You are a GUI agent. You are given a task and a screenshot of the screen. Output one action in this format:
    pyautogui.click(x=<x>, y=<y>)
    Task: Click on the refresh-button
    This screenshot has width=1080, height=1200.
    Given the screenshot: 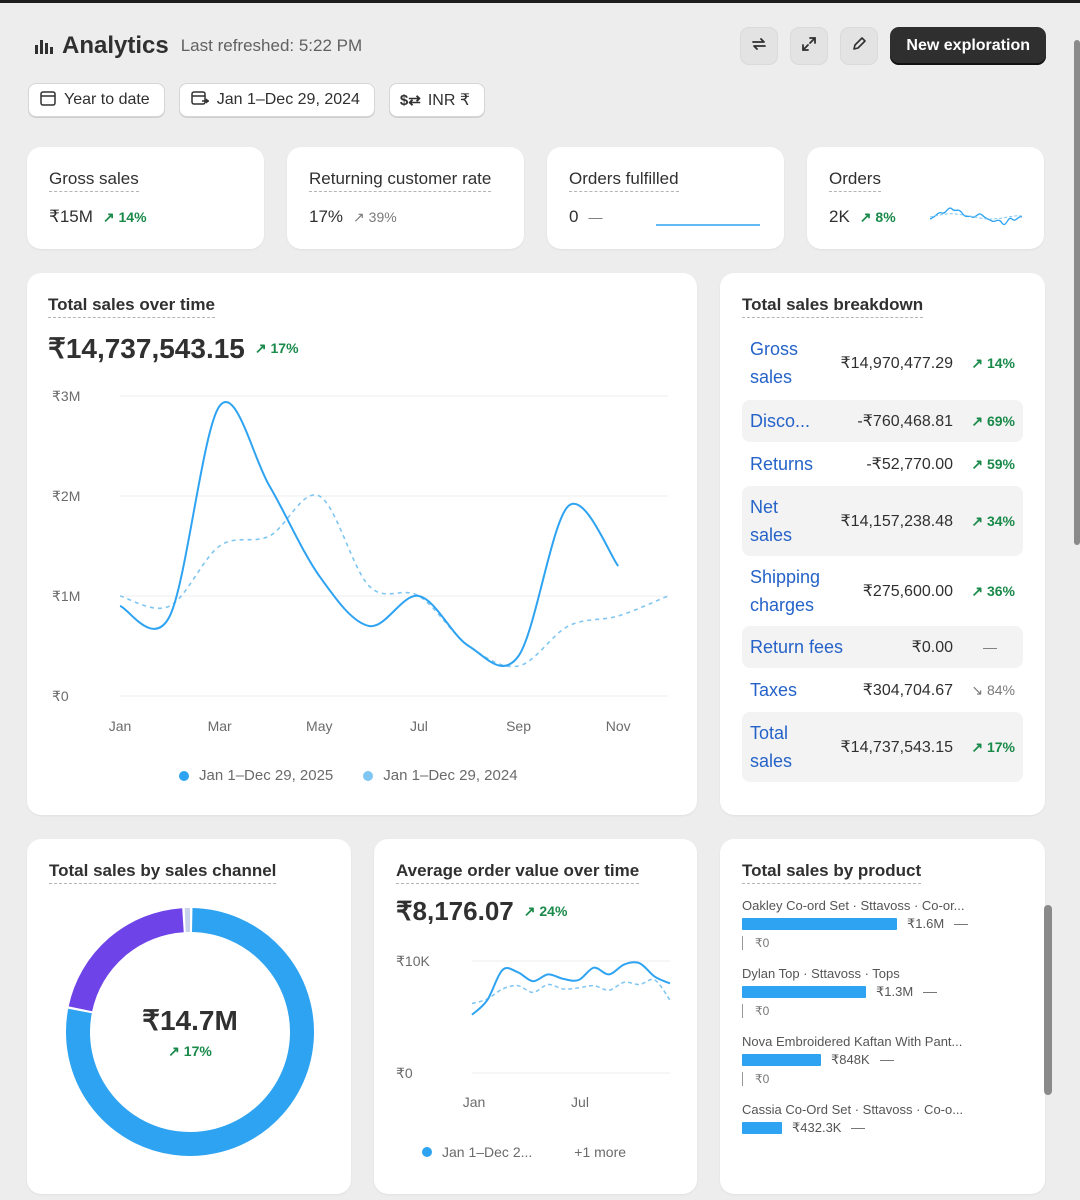 What is the action you would take?
    pyautogui.click(x=759, y=46)
    